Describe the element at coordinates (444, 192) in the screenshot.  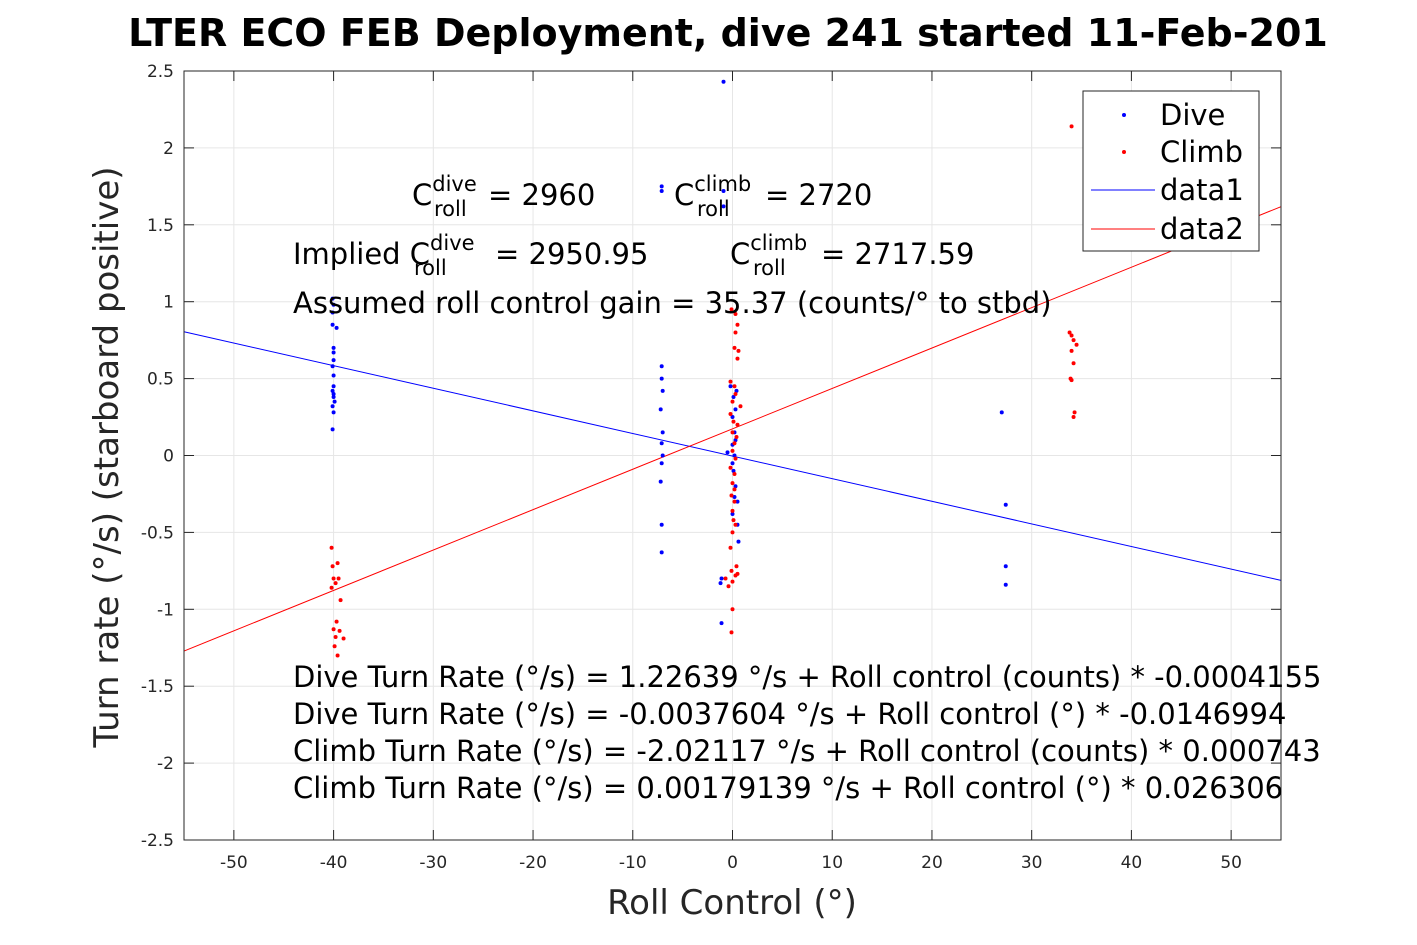
I see `annotation-c-roll-dive: Cdive` at that location.